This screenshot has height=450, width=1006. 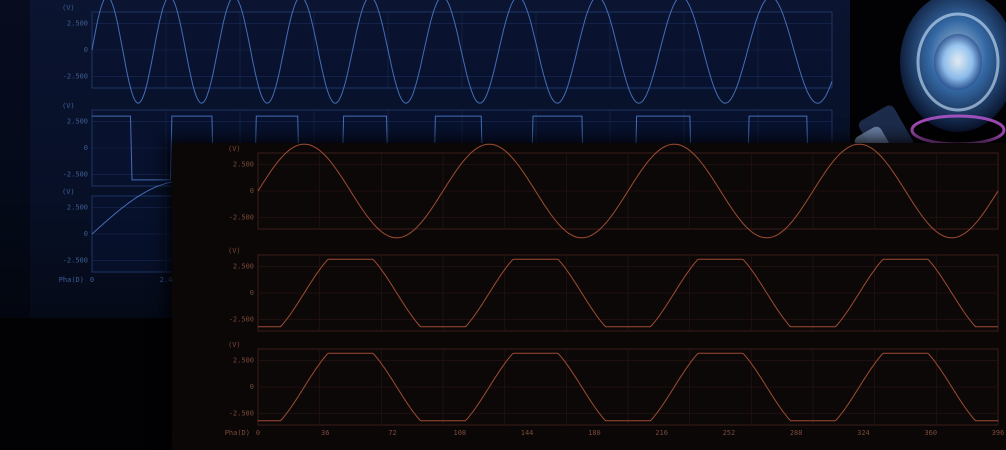 I want to click on x-axis: Pha(D) 0 36 72 108 144 180 216 252 288 324 360 396, so click(x=615, y=433).